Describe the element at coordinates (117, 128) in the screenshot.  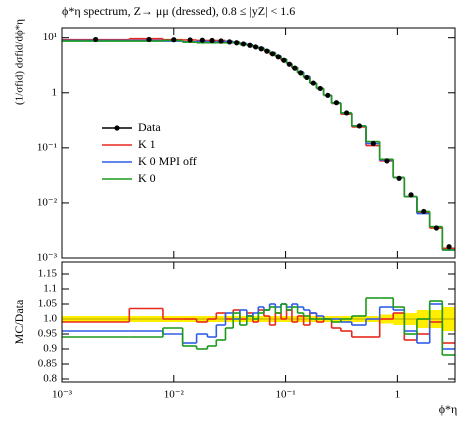
I see `legend-marker` at that location.